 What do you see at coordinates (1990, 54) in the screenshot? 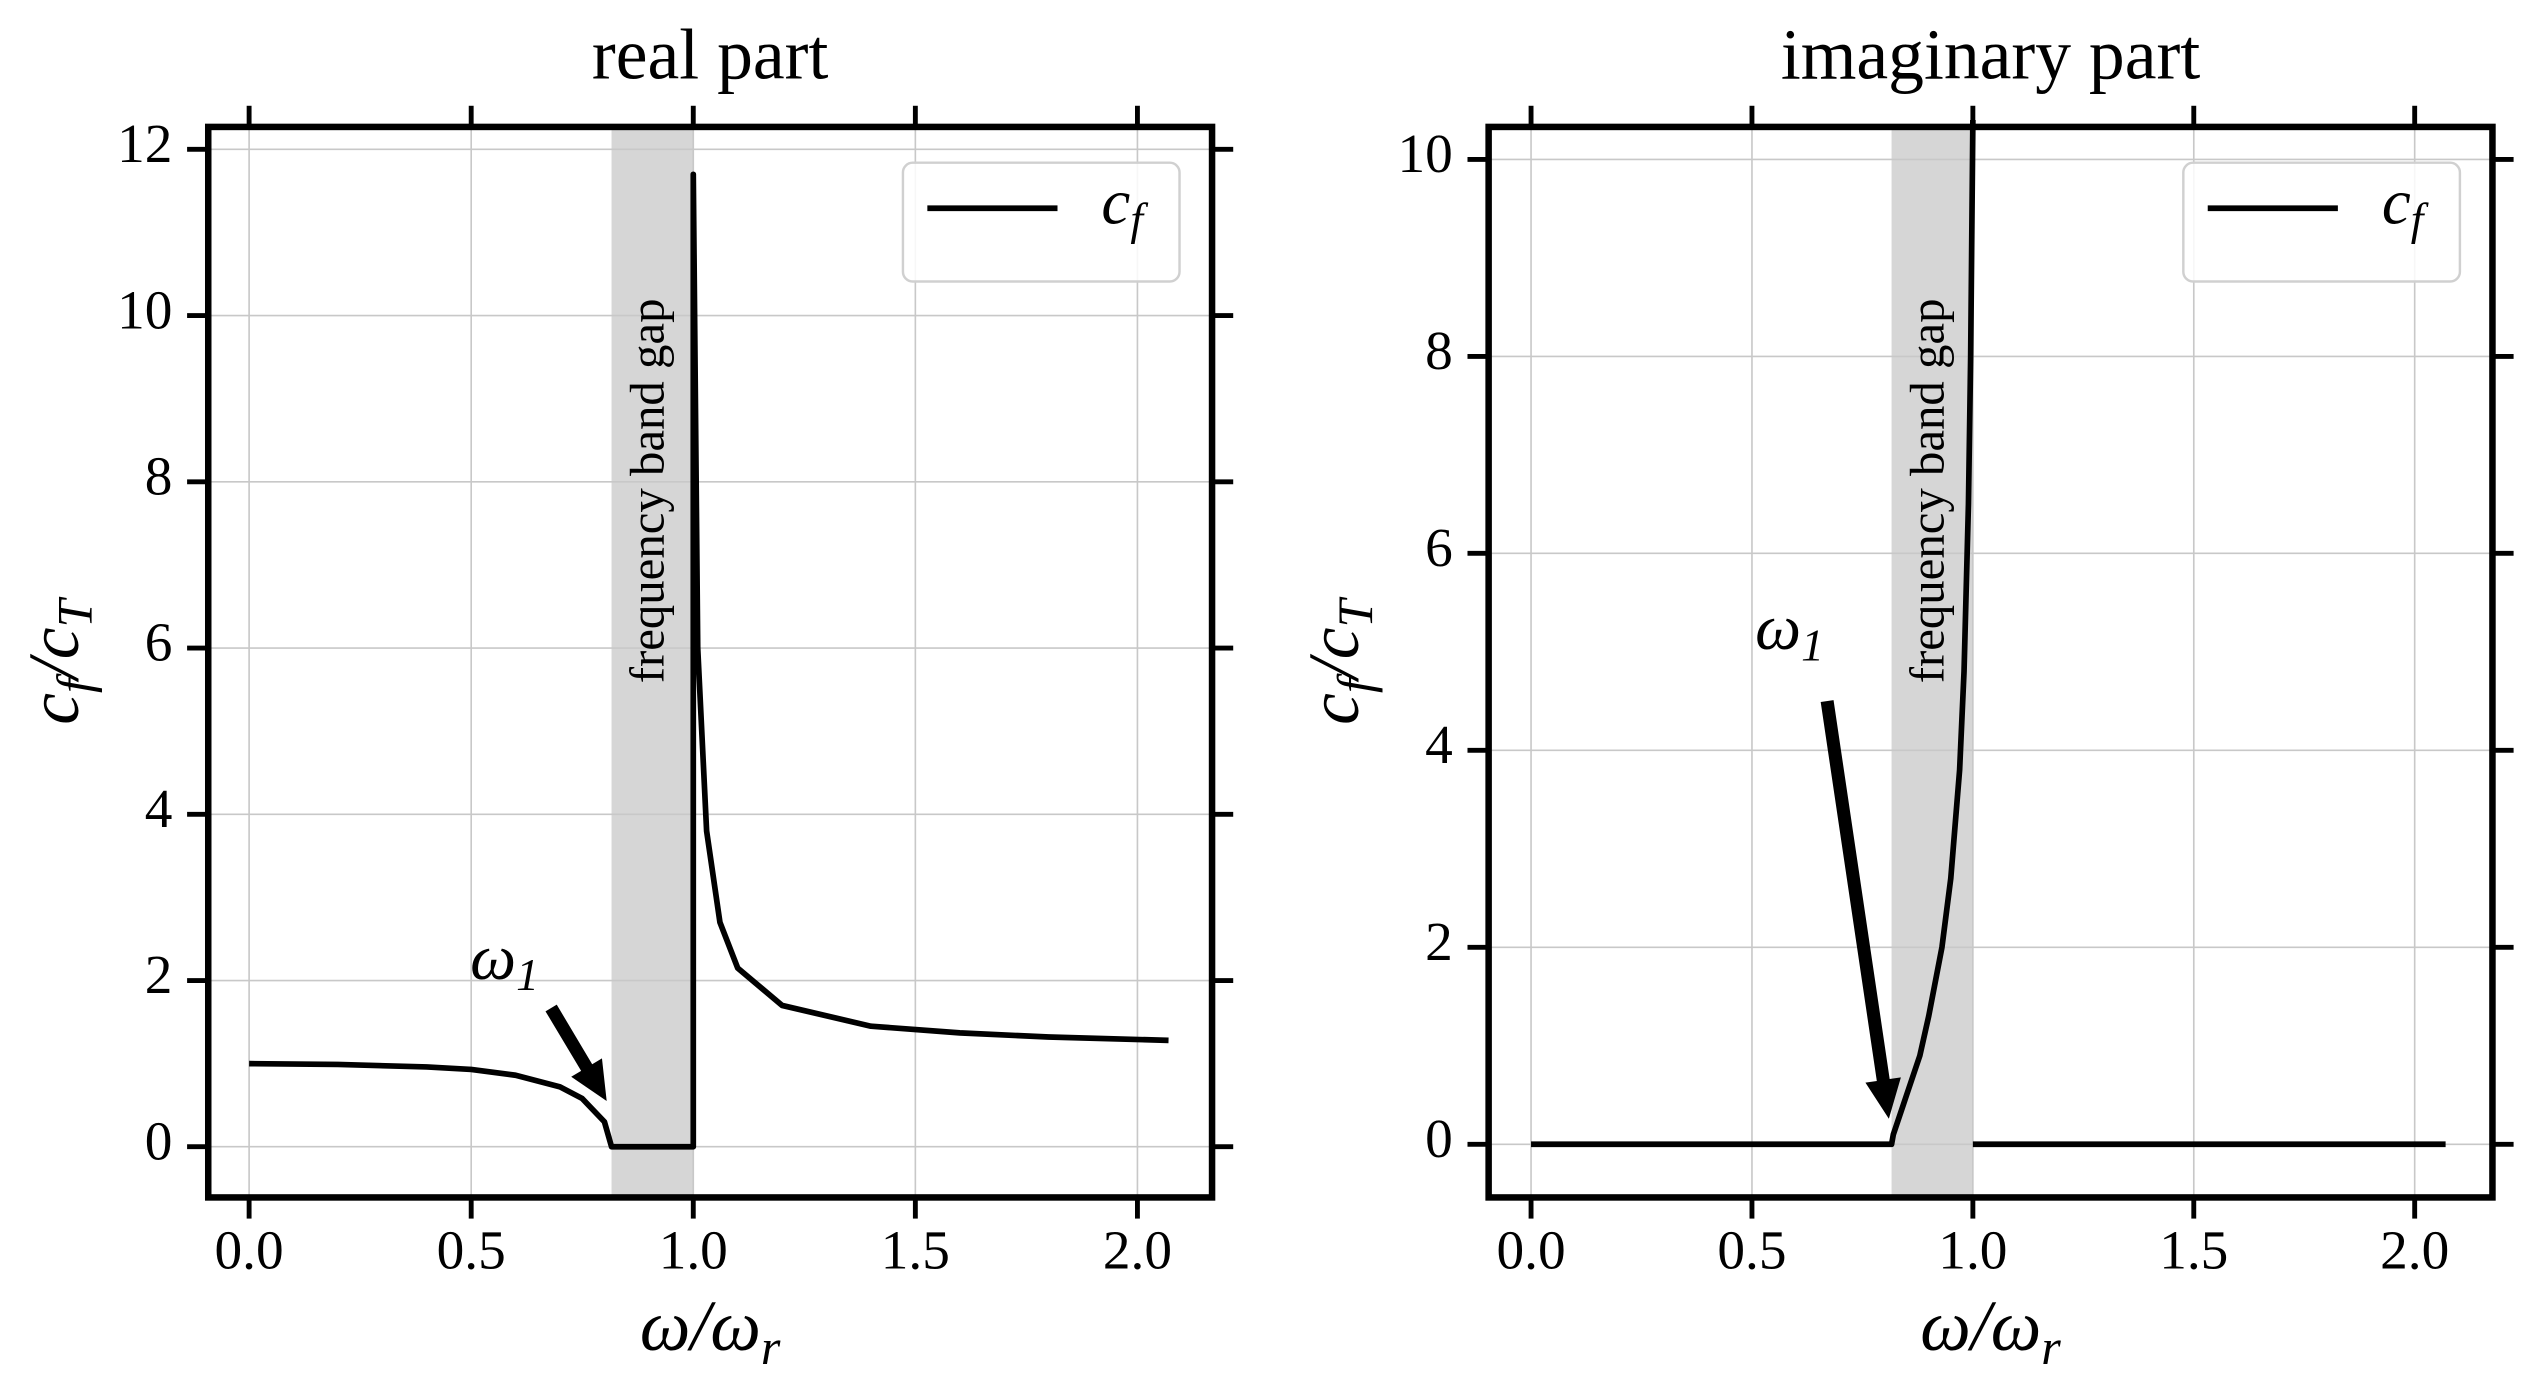
I see `chart-title: imaginary part` at bounding box center [1990, 54].